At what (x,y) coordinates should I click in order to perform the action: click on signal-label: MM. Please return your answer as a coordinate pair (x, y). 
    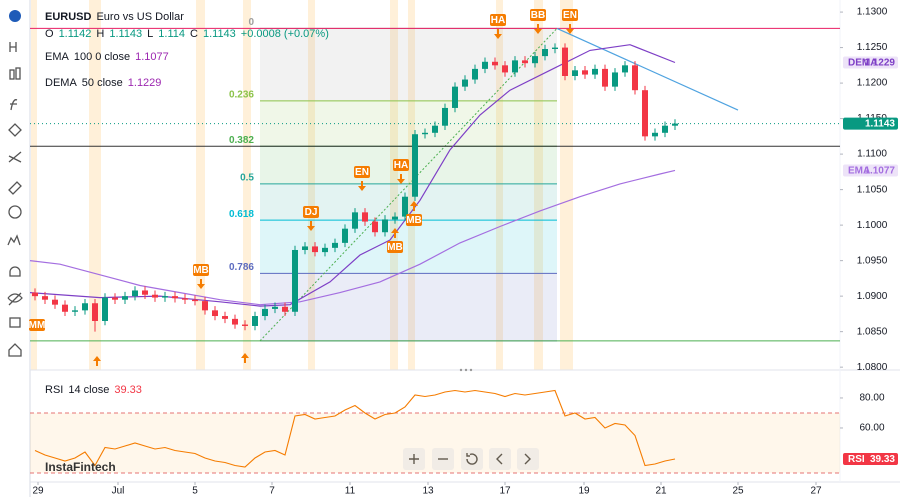
    Looking at the image, I should click on (37, 325).